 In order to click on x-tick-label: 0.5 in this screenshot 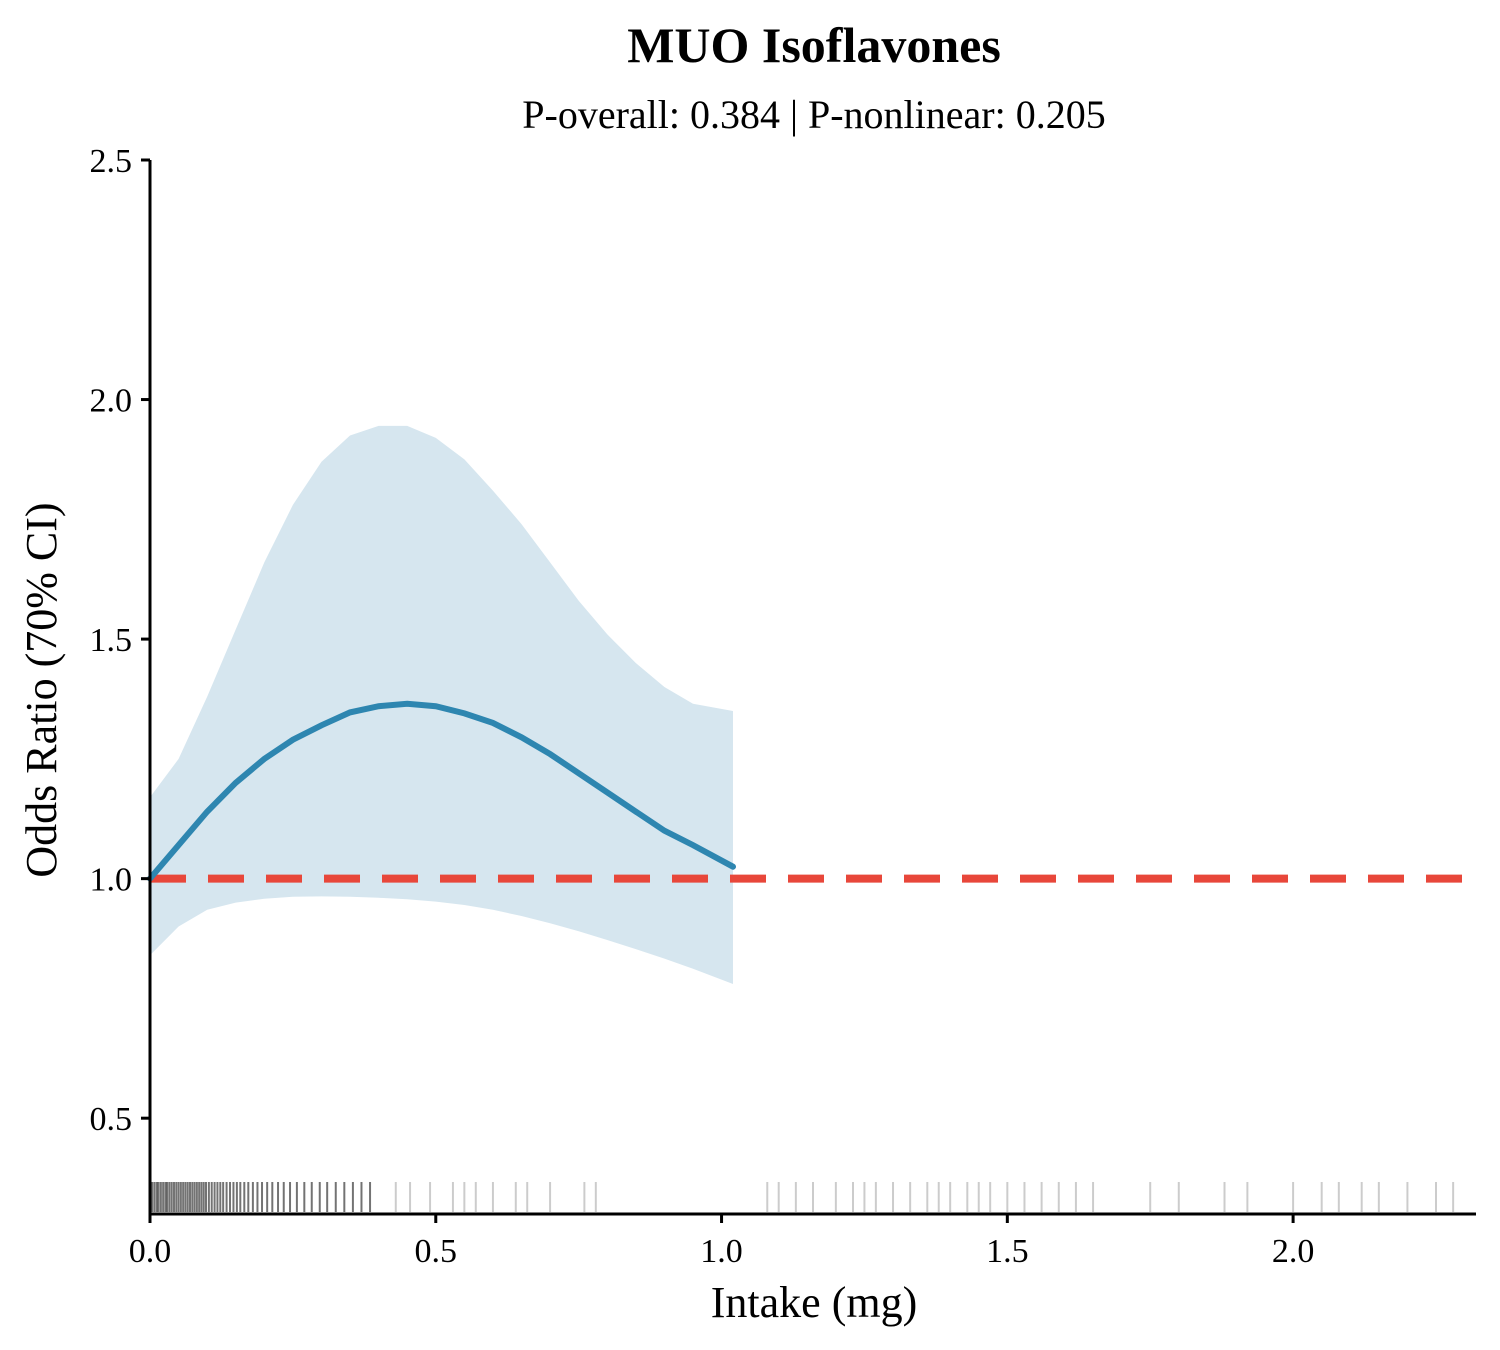, I will do `click(436, 1251)`.